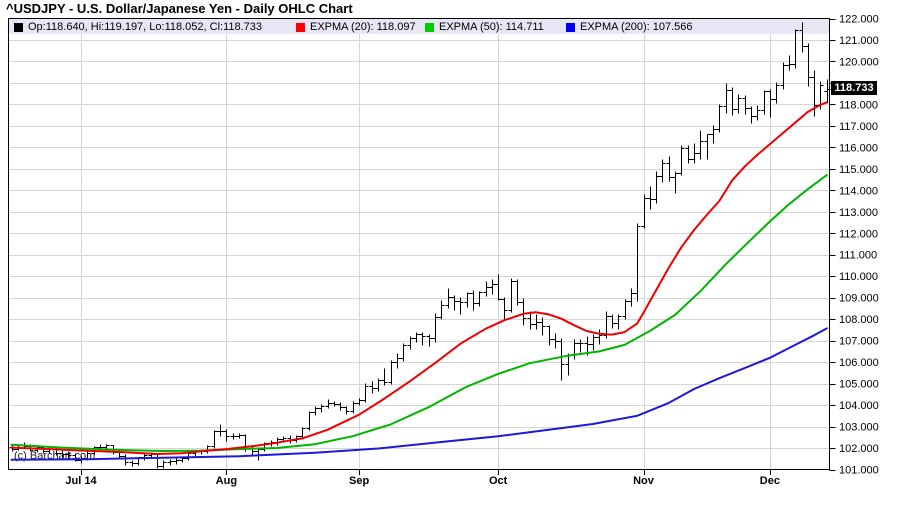 This screenshot has width=900, height=511. I want to click on y-axis-label: 102.000, so click(859, 449).